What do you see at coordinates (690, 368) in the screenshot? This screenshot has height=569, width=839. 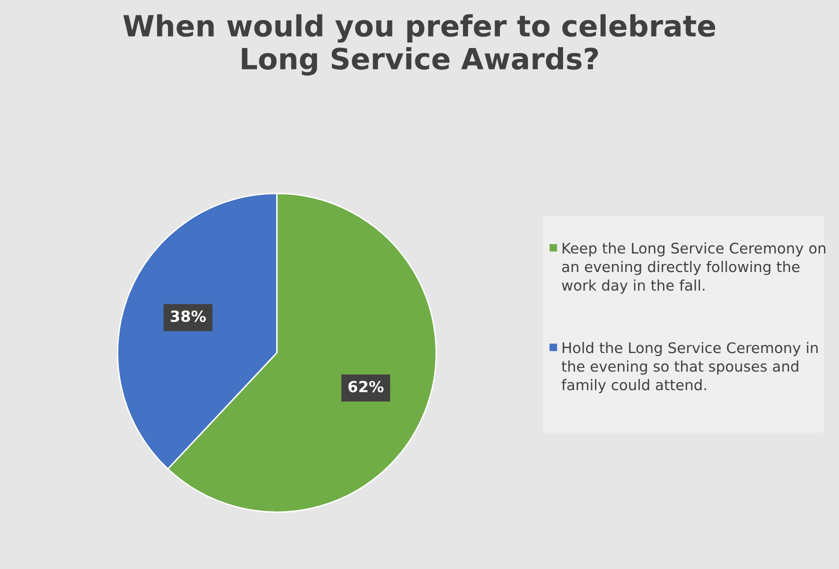 I see `legend-label: Hold the Long Service Ceremony in the evening so that spouses and family could attend.` at bounding box center [690, 368].